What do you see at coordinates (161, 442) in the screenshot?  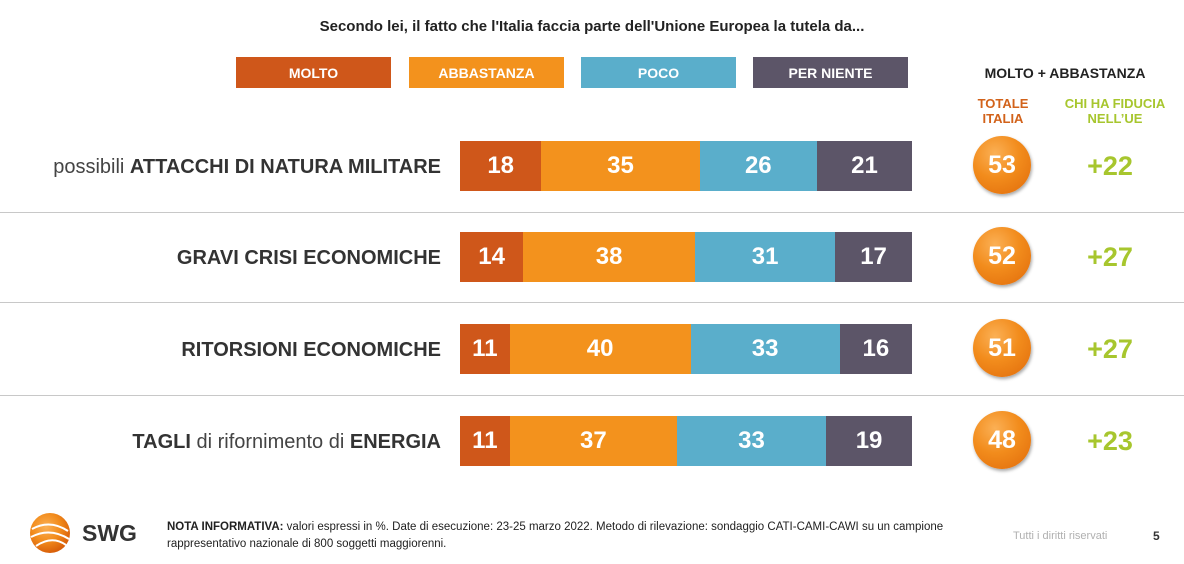 I see `row-label-part: TAGLI` at bounding box center [161, 442].